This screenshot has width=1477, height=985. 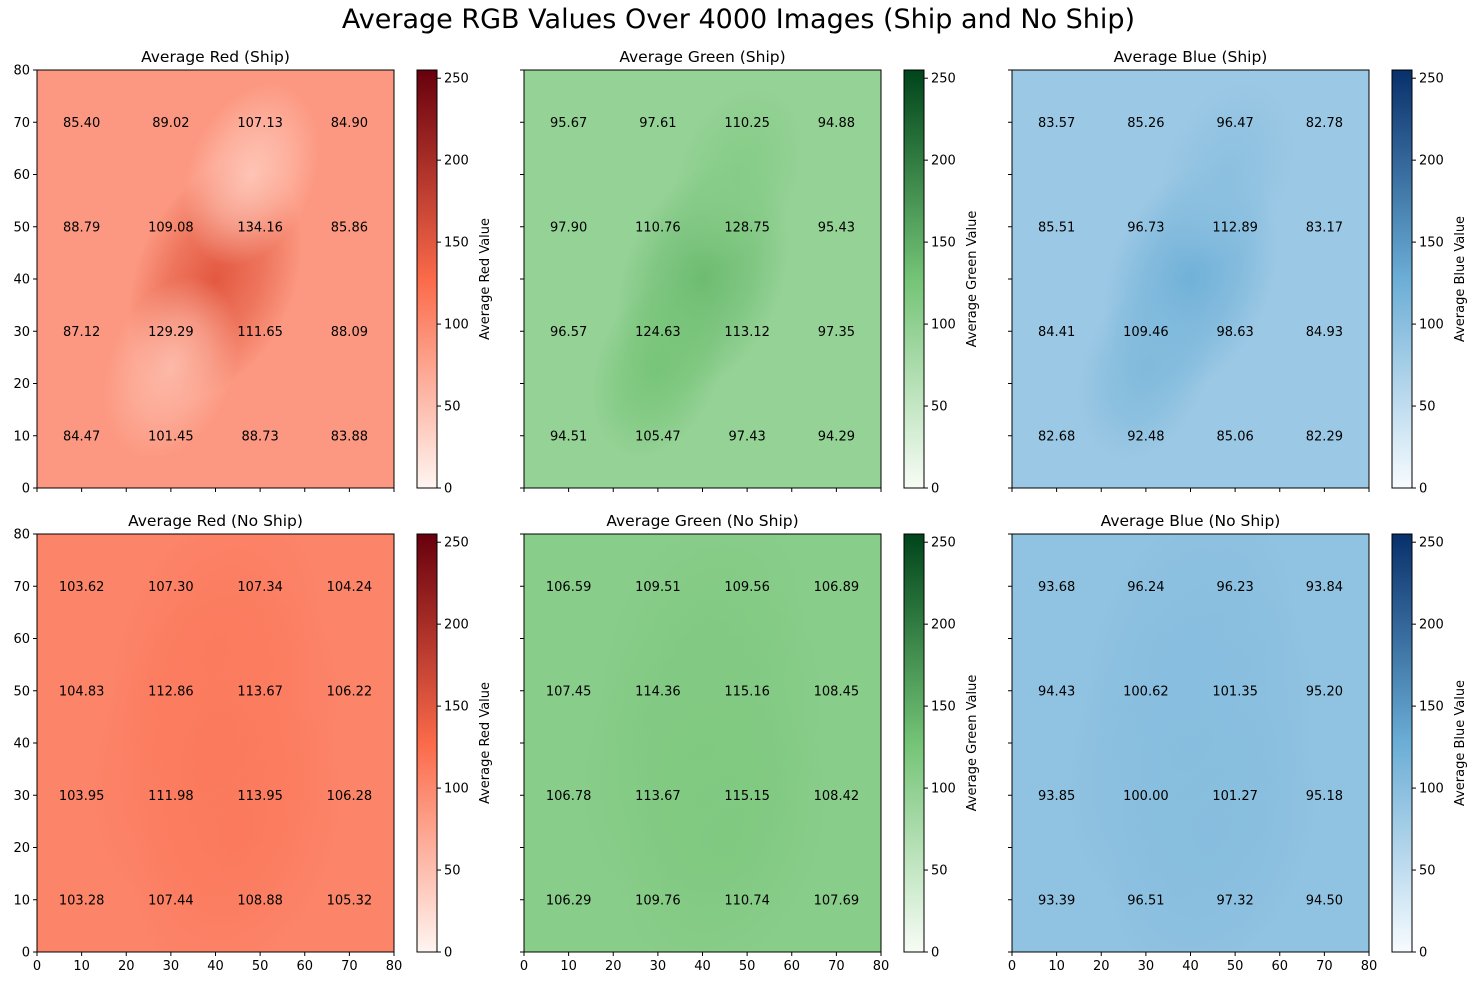 I want to click on cell-value-label: 84.47, so click(x=81, y=436).